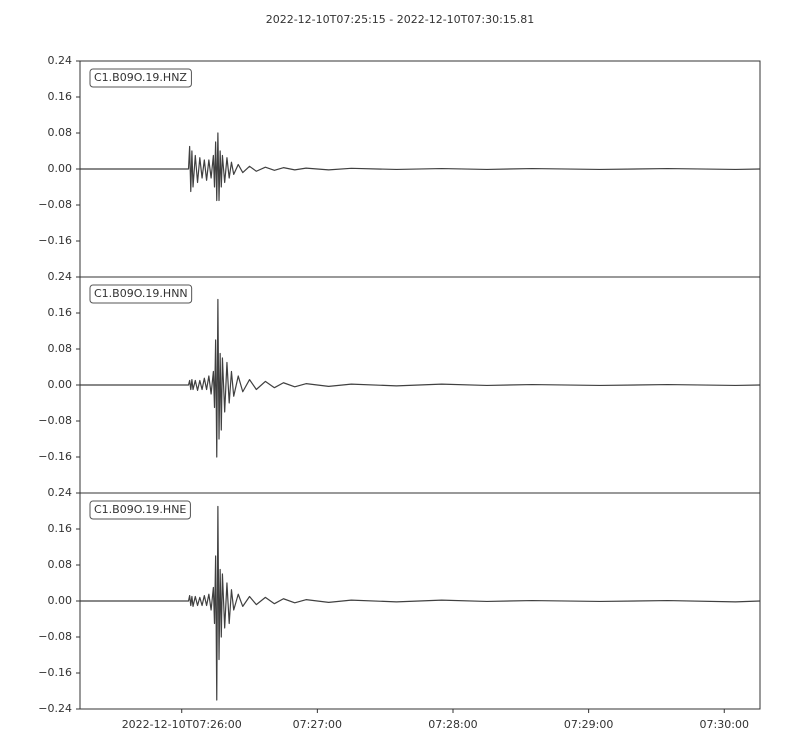 The width and height of the screenshot is (800, 750). I want to click on trace-label: C1.B09O.19.HNZ, so click(140, 77).